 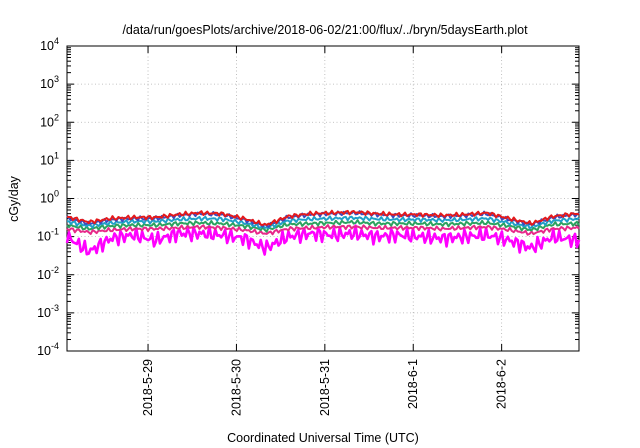 I want to click on y-tick-label: 10⁻², so click(x=48, y=273).